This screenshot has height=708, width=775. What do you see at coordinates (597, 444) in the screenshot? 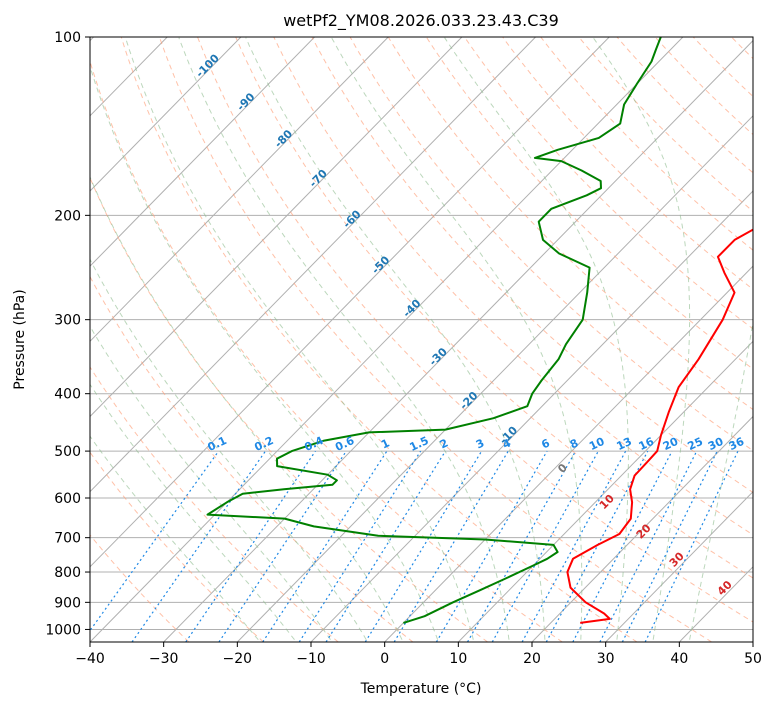
I see `mixing-ratio-label: 10` at bounding box center [597, 444].